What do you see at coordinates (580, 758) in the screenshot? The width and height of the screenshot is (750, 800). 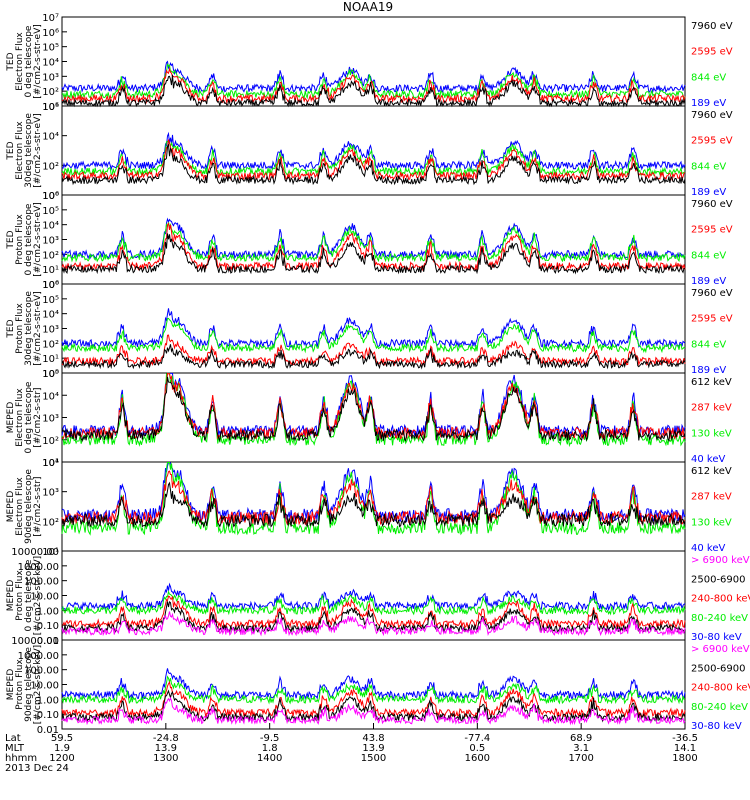 I see `time-row-value: 1700` at bounding box center [580, 758].